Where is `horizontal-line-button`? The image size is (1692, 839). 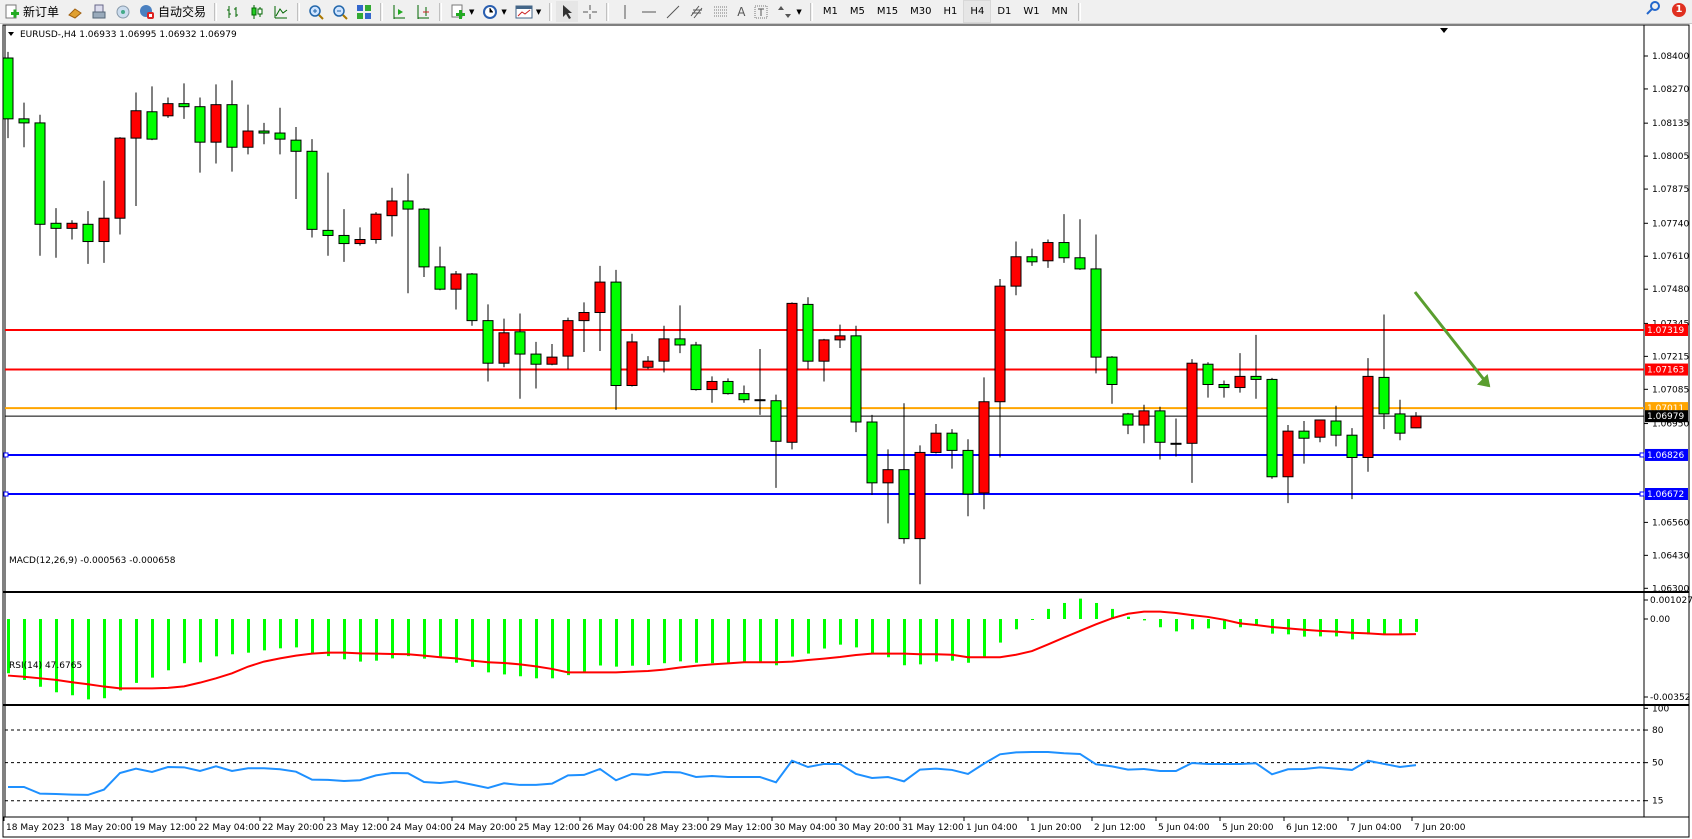 horizontal-line-button is located at coordinates (649, 11).